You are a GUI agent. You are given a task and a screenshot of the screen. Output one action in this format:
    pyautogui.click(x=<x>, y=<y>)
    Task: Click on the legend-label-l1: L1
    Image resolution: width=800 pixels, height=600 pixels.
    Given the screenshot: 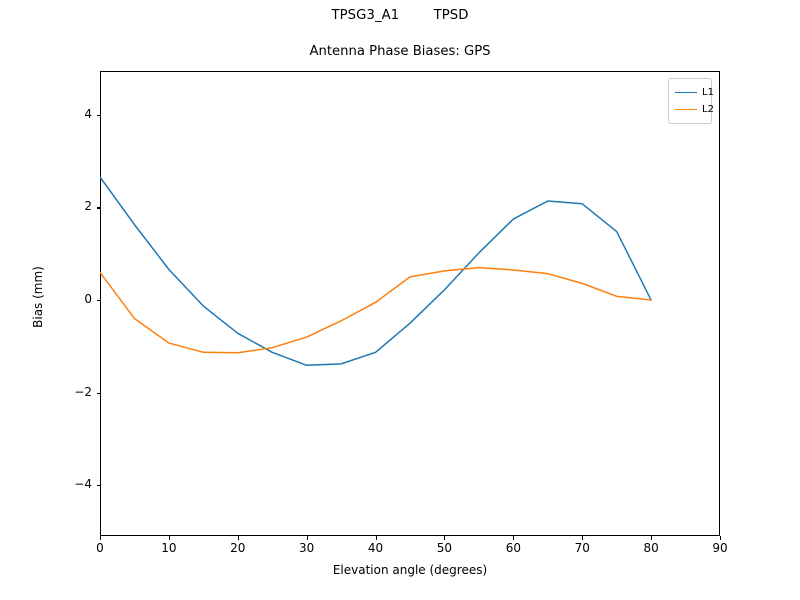 What is the action you would take?
    pyautogui.click(x=708, y=92)
    